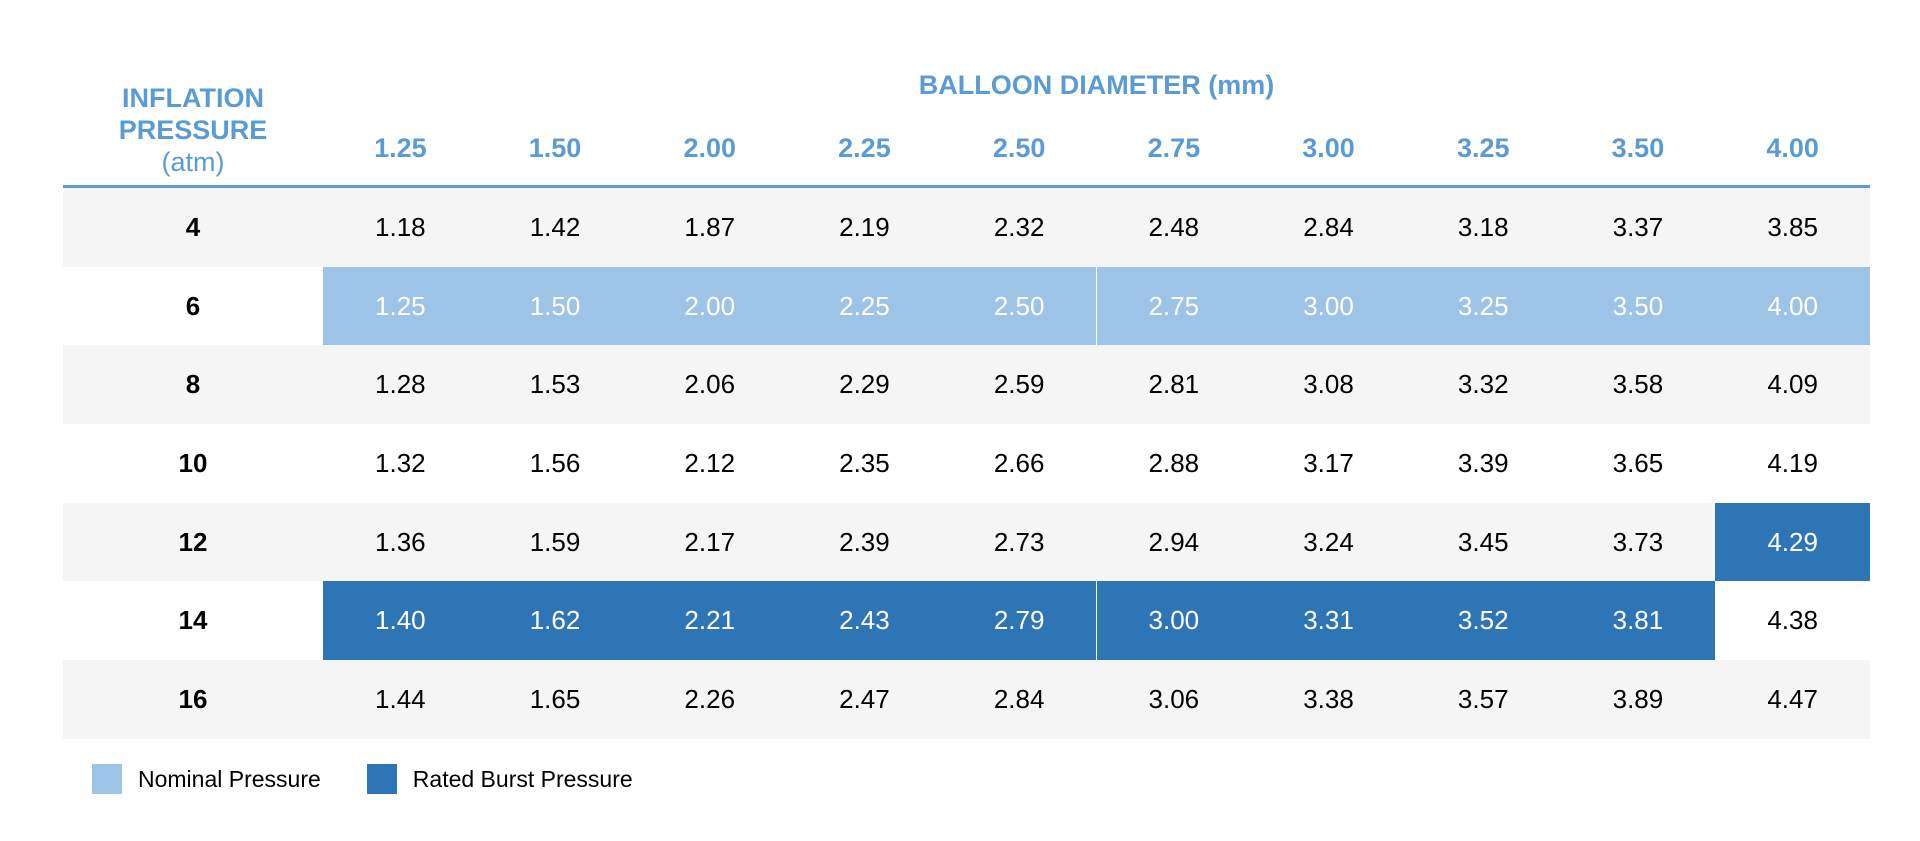 The image size is (1920, 841). I want to click on nominal-diameter-cell: 3.00, so click(1328, 306).